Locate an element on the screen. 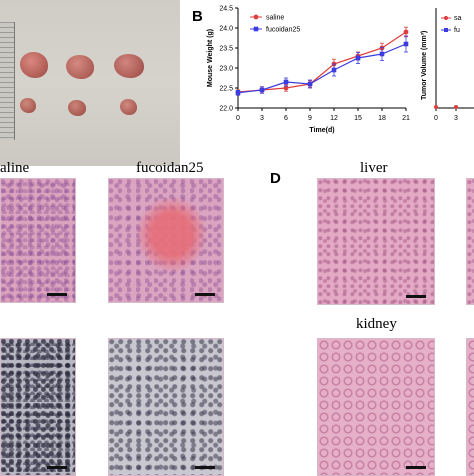 This screenshot has width=474, height=476. panel-d-letter: D is located at coordinates (275, 178).